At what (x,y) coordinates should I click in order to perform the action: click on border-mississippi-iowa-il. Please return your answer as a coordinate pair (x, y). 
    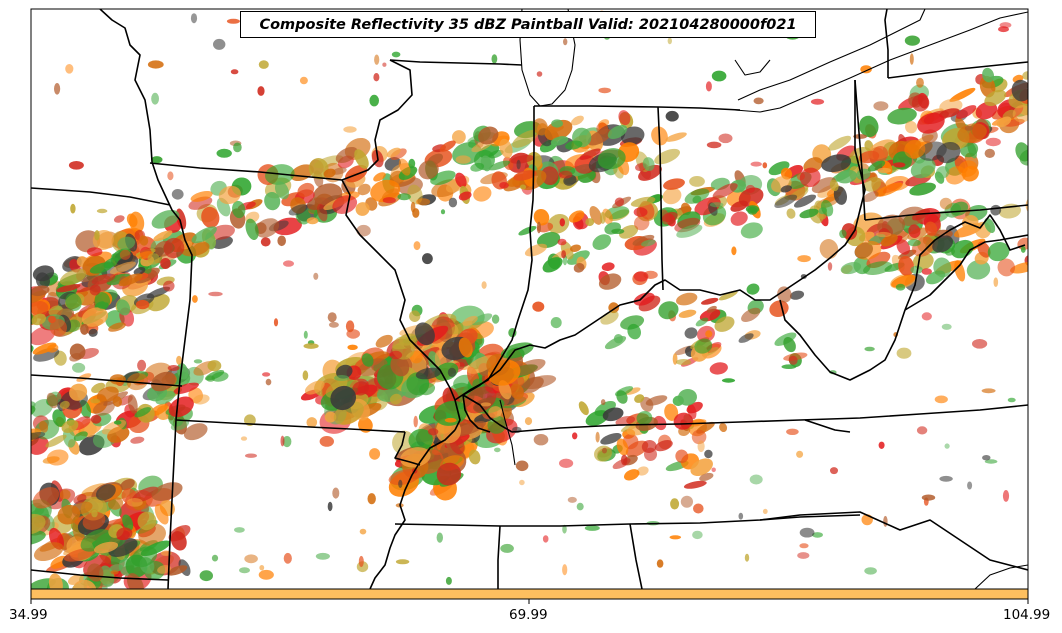
    Looking at the image, I should click on (401, 305).